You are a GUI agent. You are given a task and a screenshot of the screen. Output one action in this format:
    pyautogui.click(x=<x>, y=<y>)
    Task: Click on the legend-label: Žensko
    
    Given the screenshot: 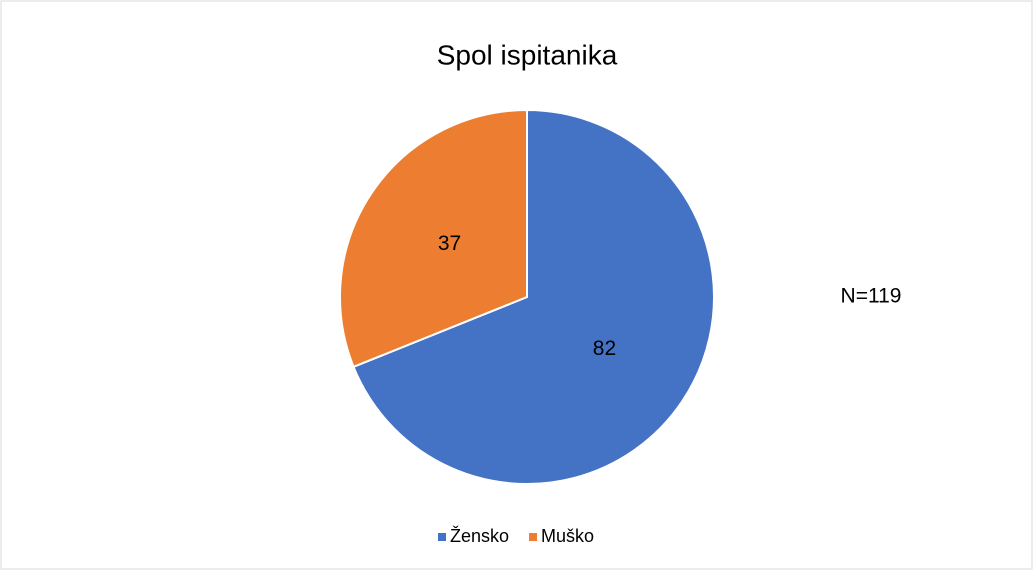 What is the action you would take?
    pyautogui.click(x=479, y=536)
    